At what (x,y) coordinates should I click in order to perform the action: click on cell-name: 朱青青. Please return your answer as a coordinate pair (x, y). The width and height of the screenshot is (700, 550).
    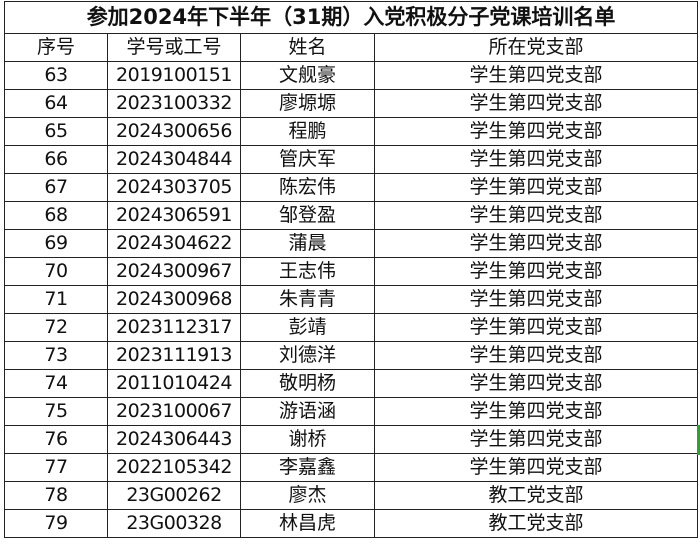
    Looking at the image, I should click on (307, 299).